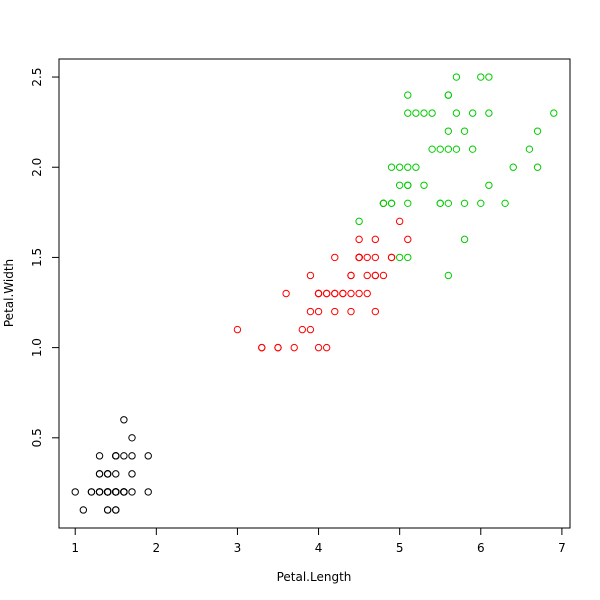 Image resolution: width=600 pixels, height=600 pixels. What do you see at coordinates (37, 257) in the screenshot?
I see `y-tick-label: 1.5` at bounding box center [37, 257].